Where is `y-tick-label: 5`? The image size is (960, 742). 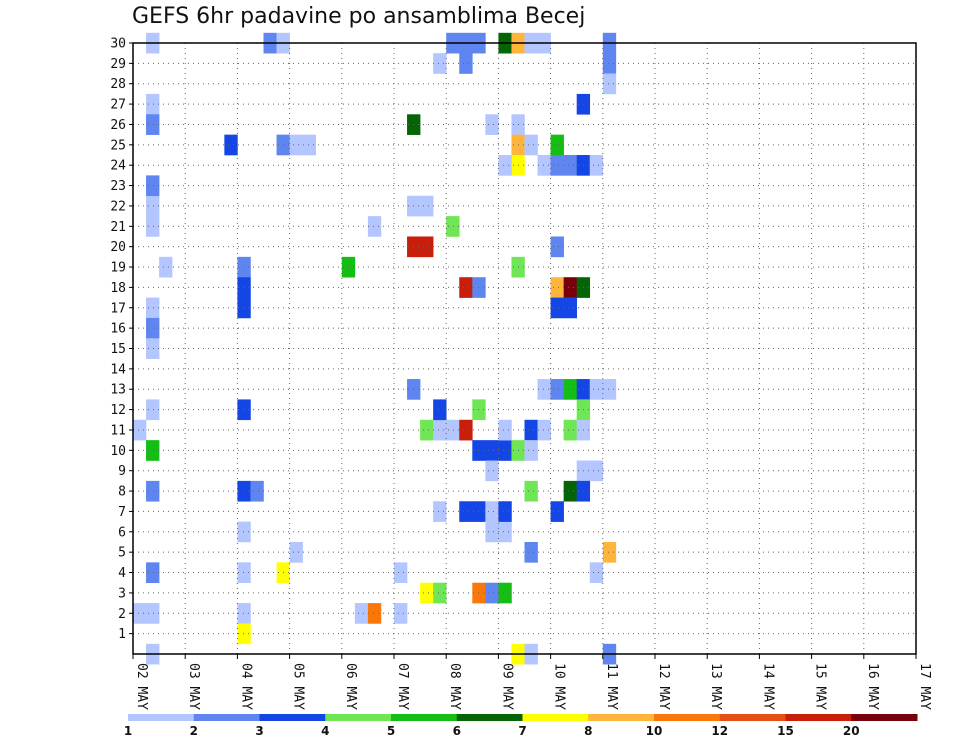 y-tick-label: 5 is located at coordinates (122, 553).